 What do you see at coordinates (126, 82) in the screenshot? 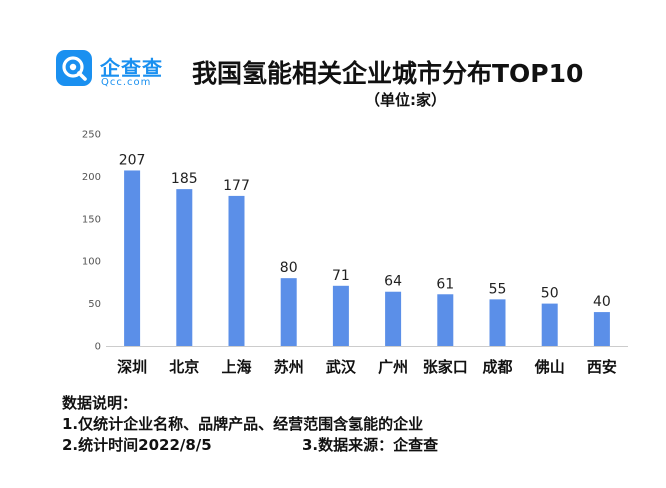
I see `brand-domain: Qcc.com` at bounding box center [126, 82].